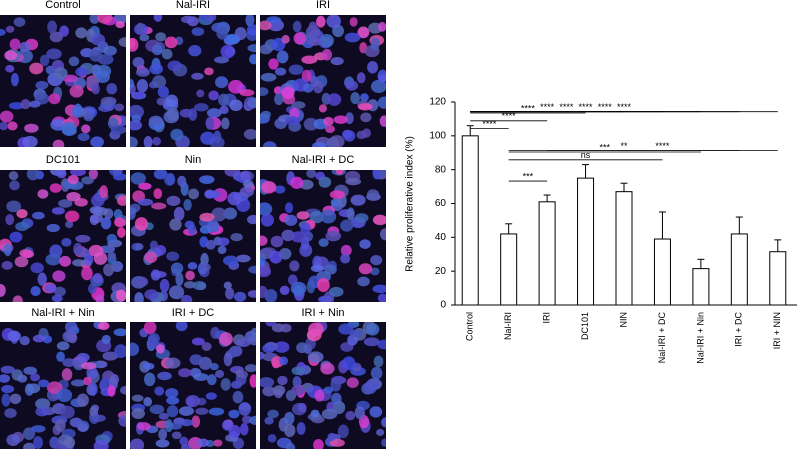 The width and height of the screenshot is (800, 449). Describe the element at coordinates (63, 160) in the screenshot. I see `panel-title: DC101` at that location.